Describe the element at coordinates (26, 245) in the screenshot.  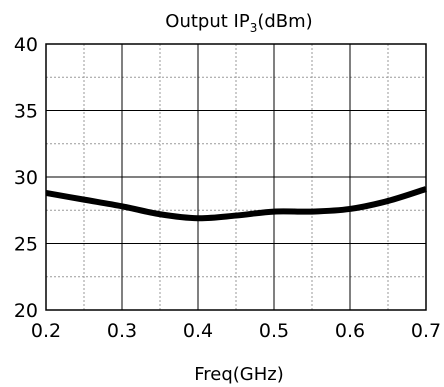
I see `y-tick-label-1: 25` at that location.